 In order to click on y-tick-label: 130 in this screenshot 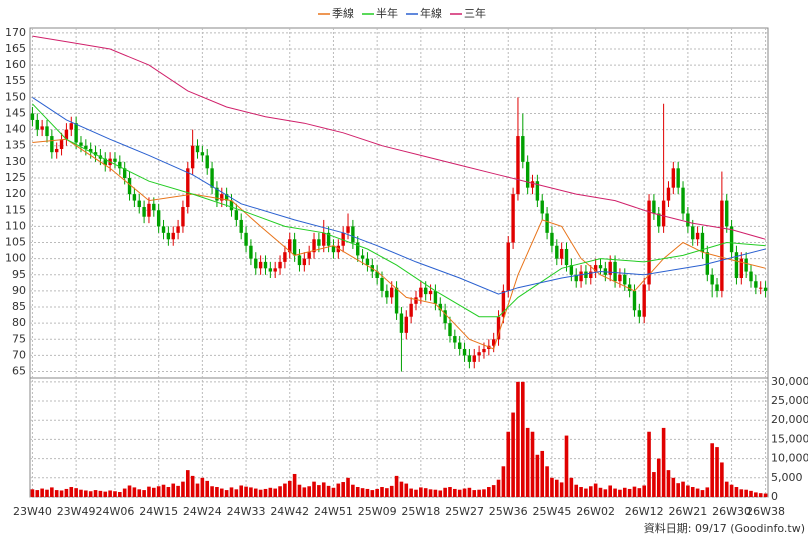, I will do `click(15, 161)`.